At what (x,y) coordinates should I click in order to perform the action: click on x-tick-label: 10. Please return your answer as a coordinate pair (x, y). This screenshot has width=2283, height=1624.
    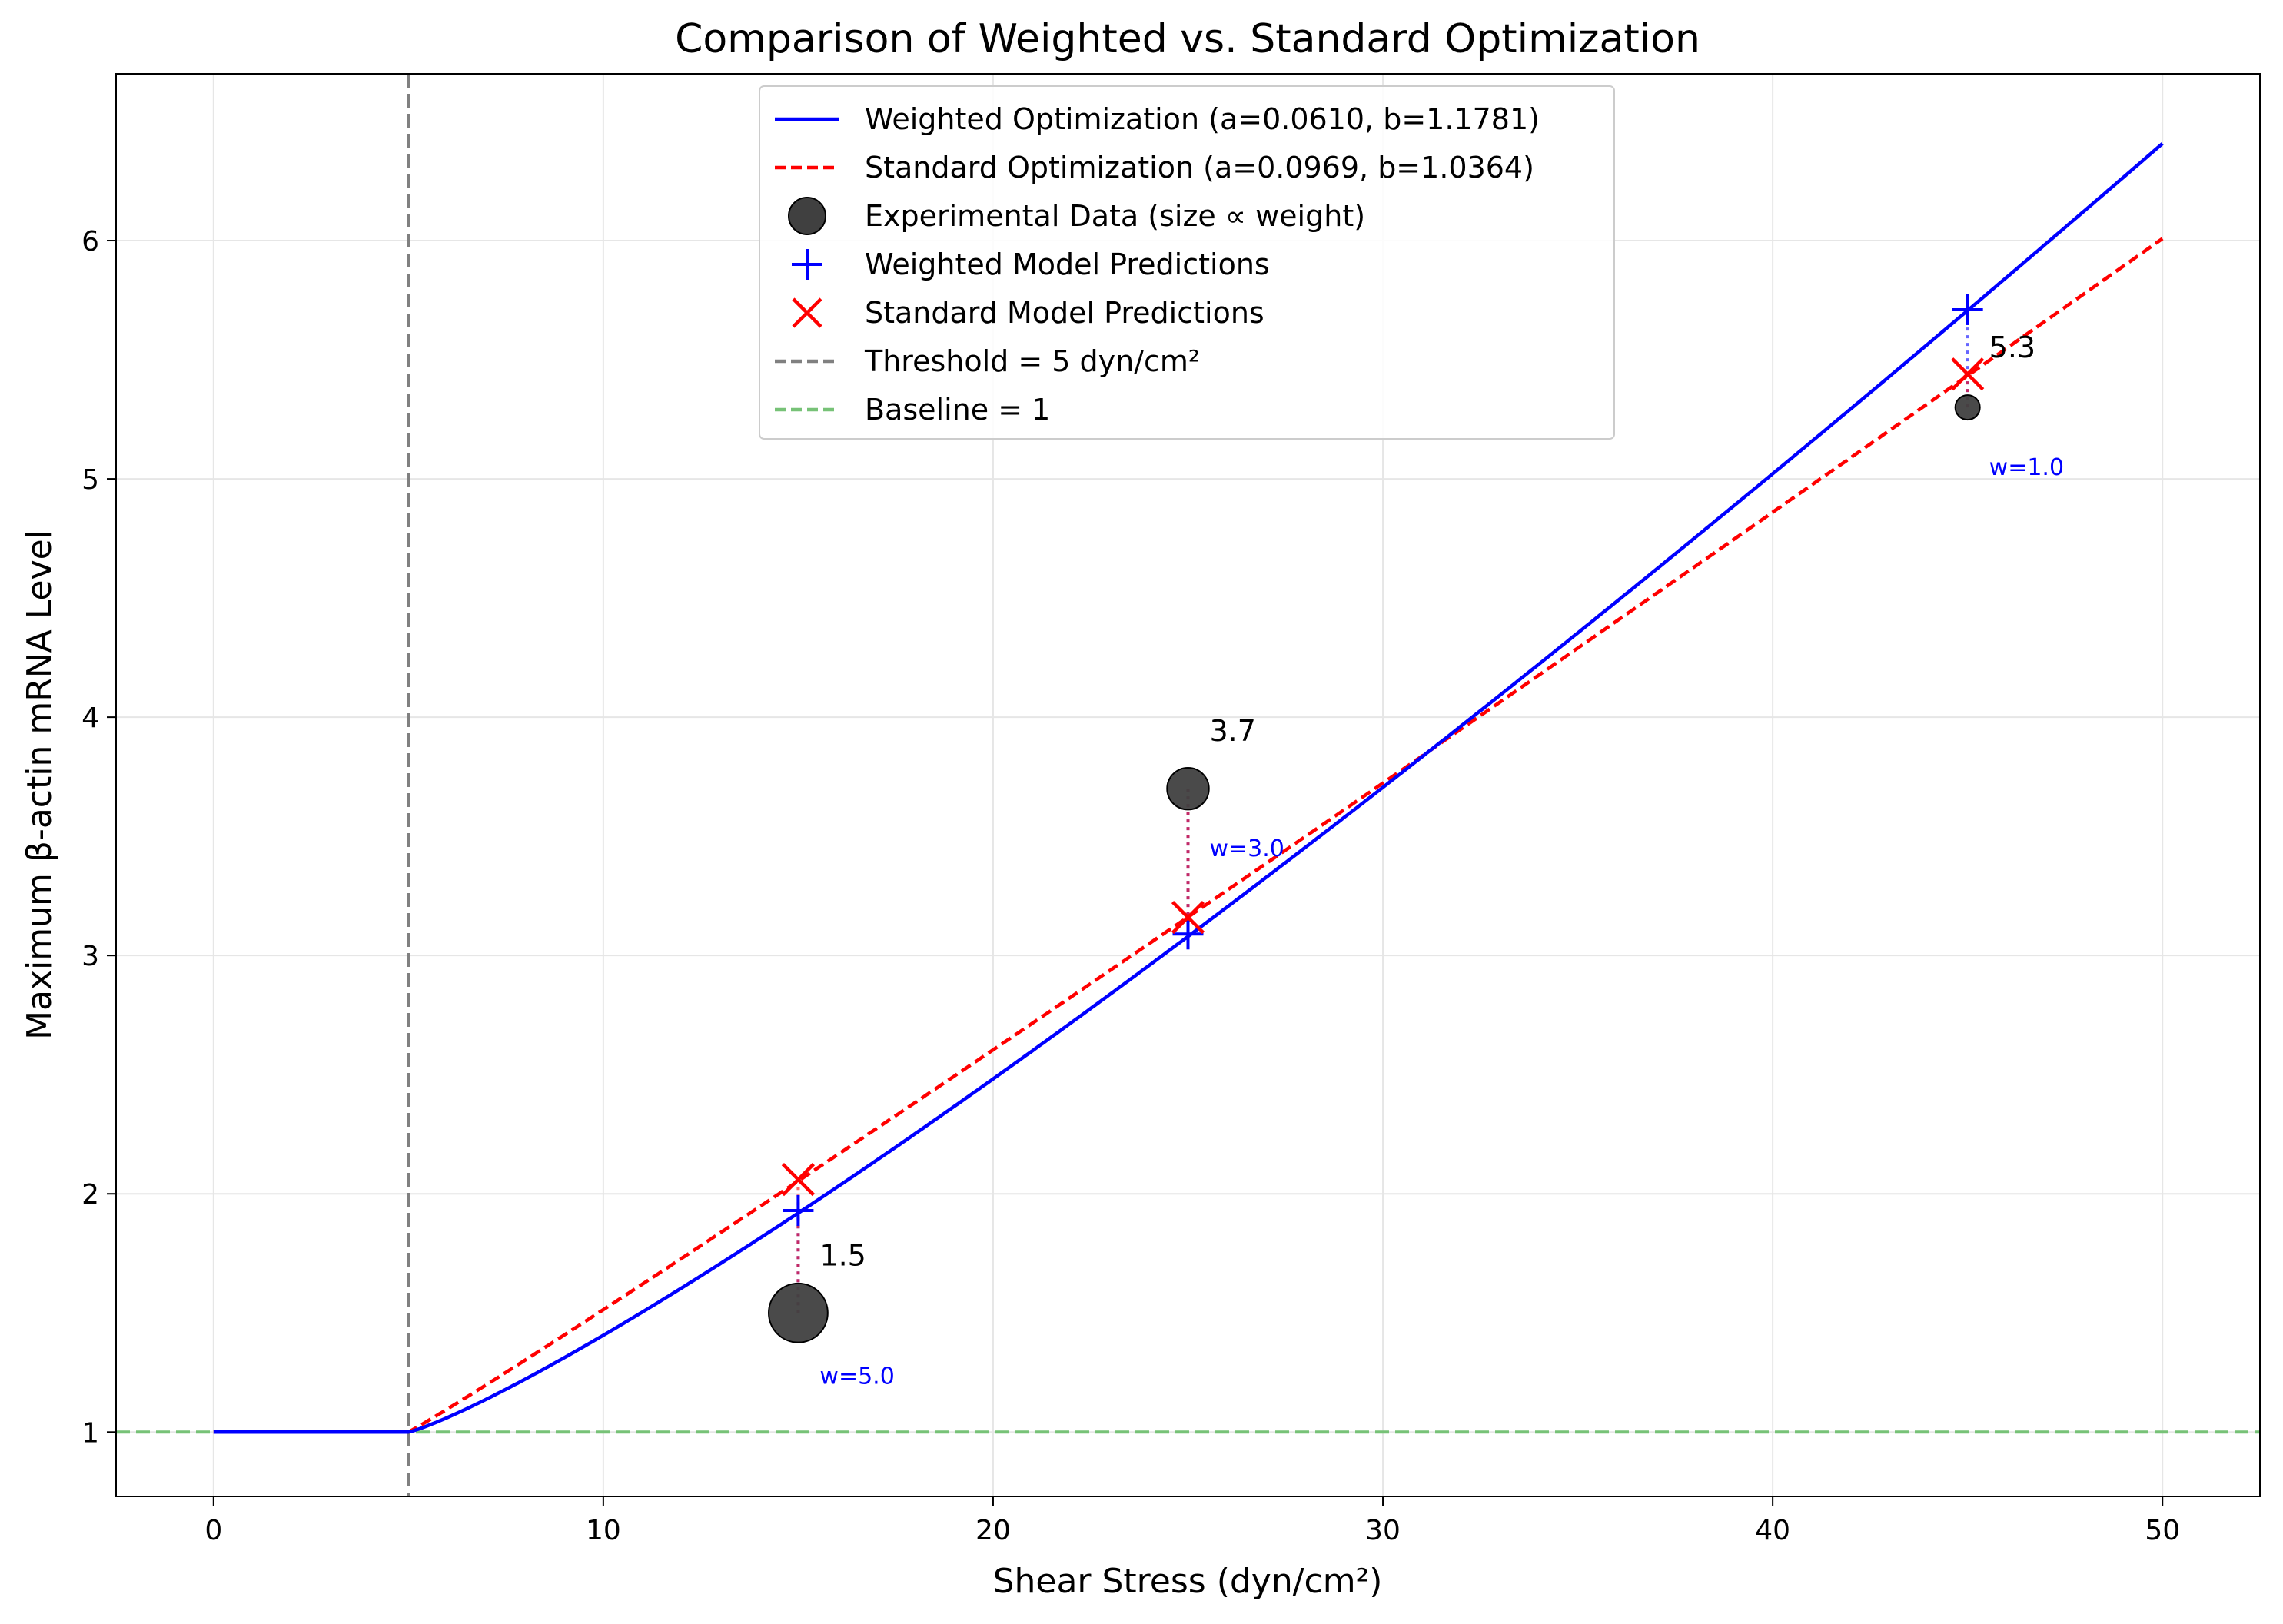
    Looking at the image, I should click on (603, 1530).